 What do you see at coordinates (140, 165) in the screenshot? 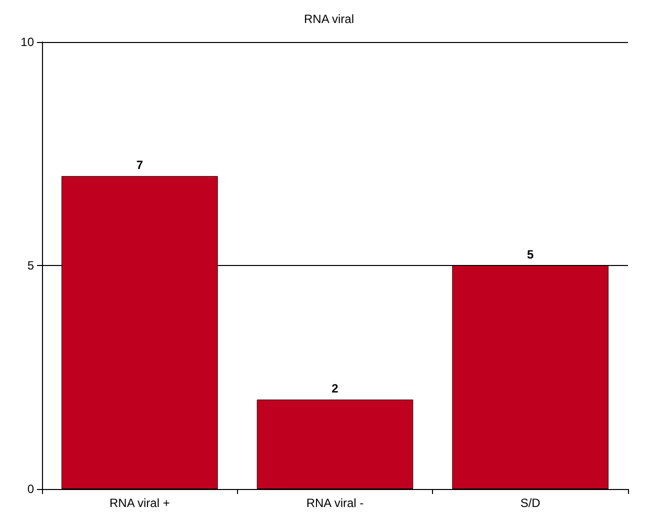
I see `data-label: 7` at bounding box center [140, 165].